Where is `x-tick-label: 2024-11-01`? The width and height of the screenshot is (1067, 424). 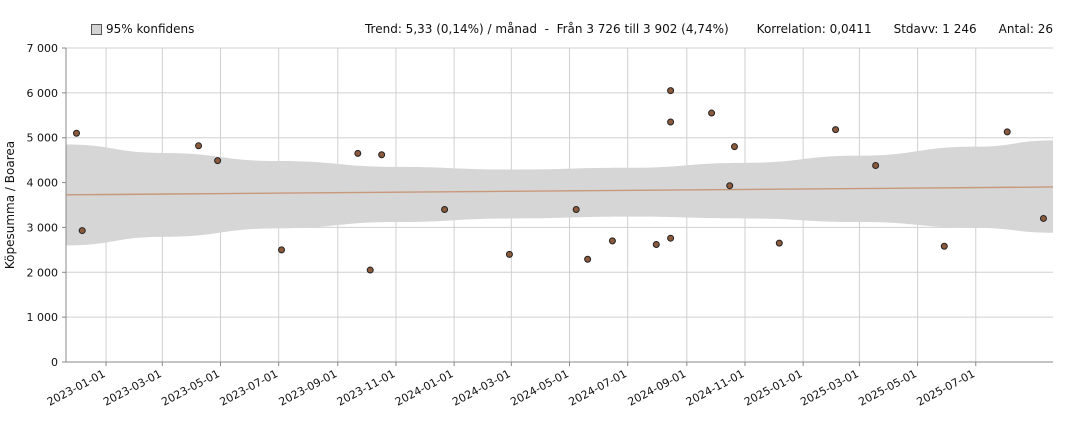
x-tick-label: 2024-11-01 is located at coordinates (715, 387).